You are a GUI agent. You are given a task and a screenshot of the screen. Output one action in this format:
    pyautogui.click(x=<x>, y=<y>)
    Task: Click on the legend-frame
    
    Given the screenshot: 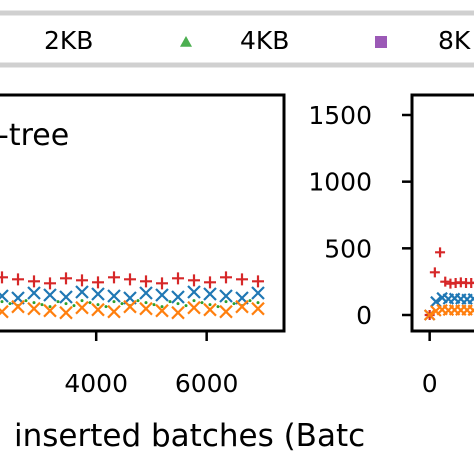 What is the action you would take?
    pyautogui.click(x=237, y=39)
    